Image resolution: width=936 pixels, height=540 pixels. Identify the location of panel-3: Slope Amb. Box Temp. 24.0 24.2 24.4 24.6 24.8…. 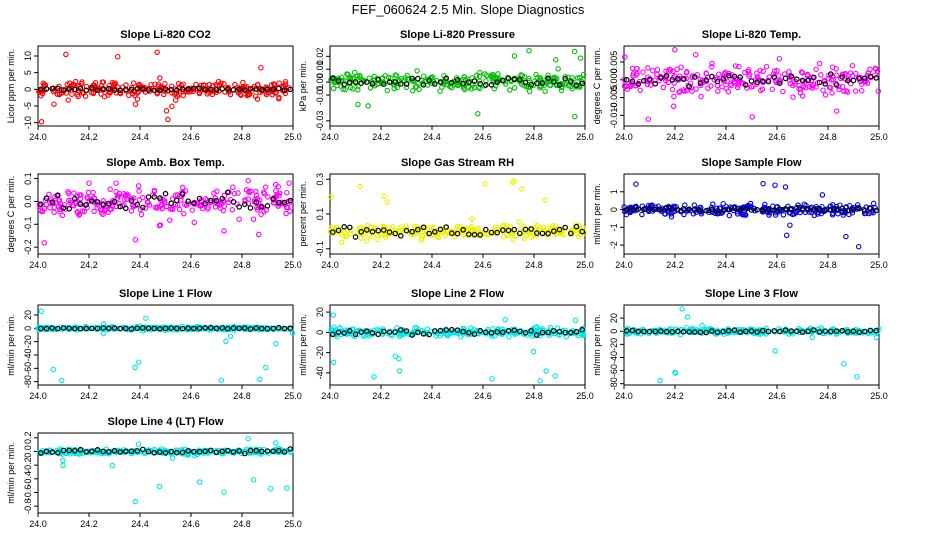
(154, 213).